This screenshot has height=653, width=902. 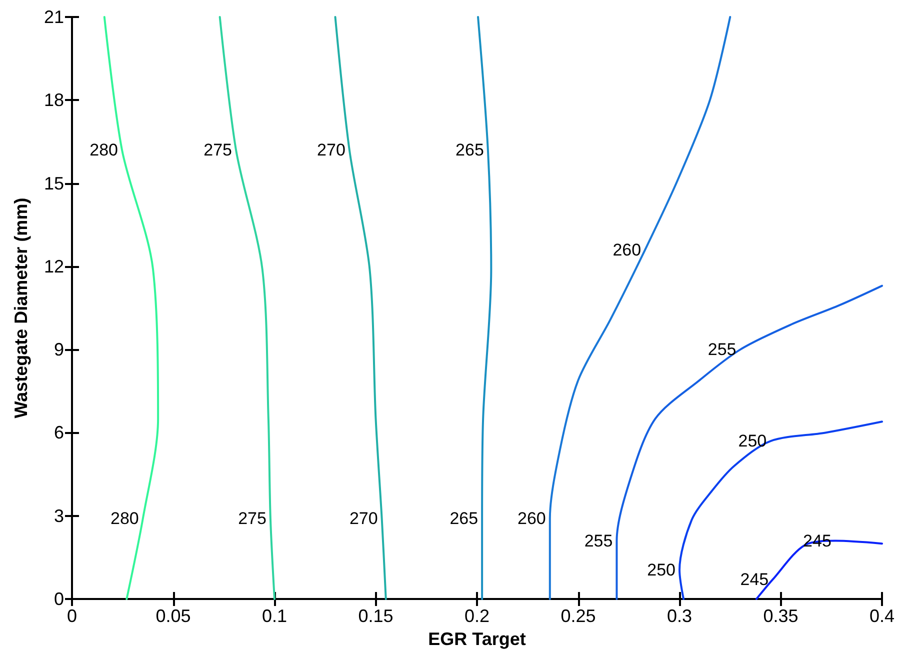 I want to click on y-tick-label: 9, so click(x=59, y=350).